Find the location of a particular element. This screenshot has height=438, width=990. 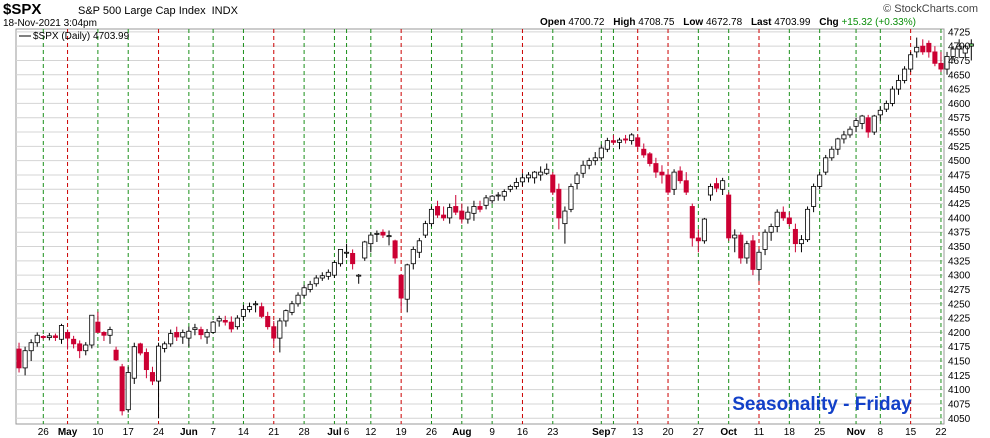

y-tick-label: 4400 is located at coordinates (959, 218).